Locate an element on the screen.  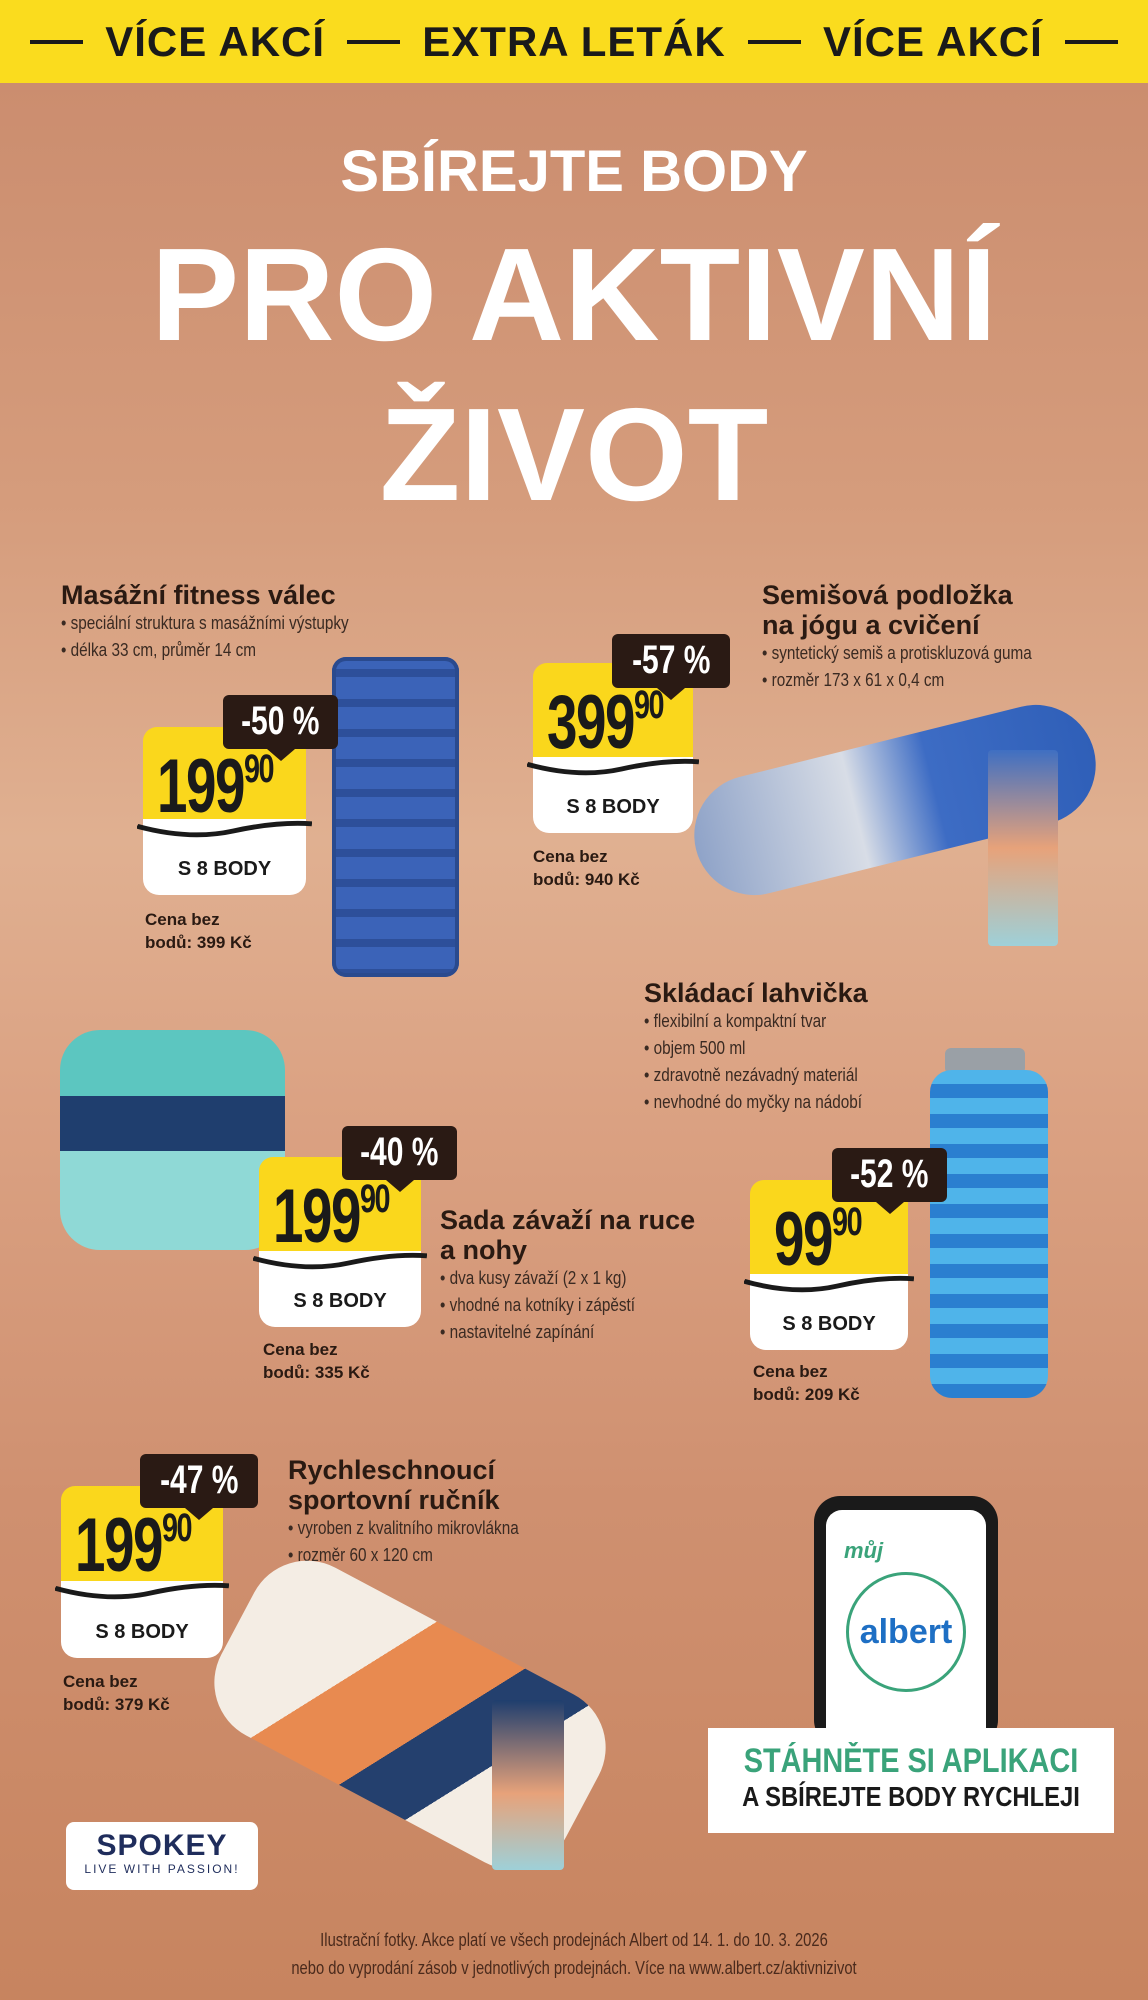
bottle-cap-image is located at coordinates (985, 1061).